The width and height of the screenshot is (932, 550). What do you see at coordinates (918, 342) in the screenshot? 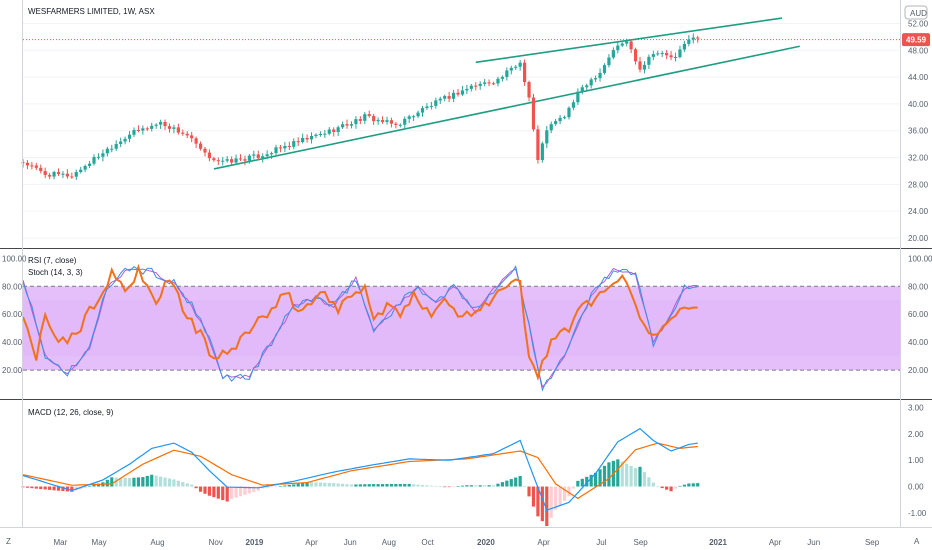
I see `osc-tick-label: 40.00` at bounding box center [918, 342].